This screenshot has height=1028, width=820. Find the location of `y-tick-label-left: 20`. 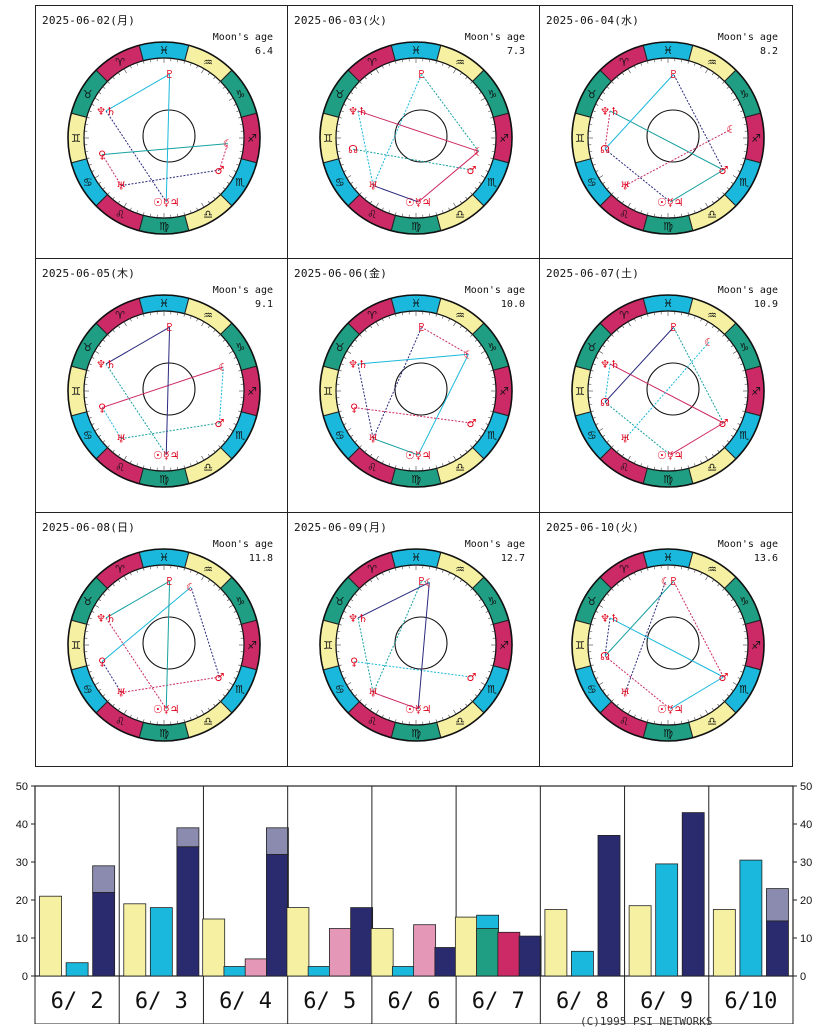

y-tick-label-left: 20 is located at coordinates (22, 901).